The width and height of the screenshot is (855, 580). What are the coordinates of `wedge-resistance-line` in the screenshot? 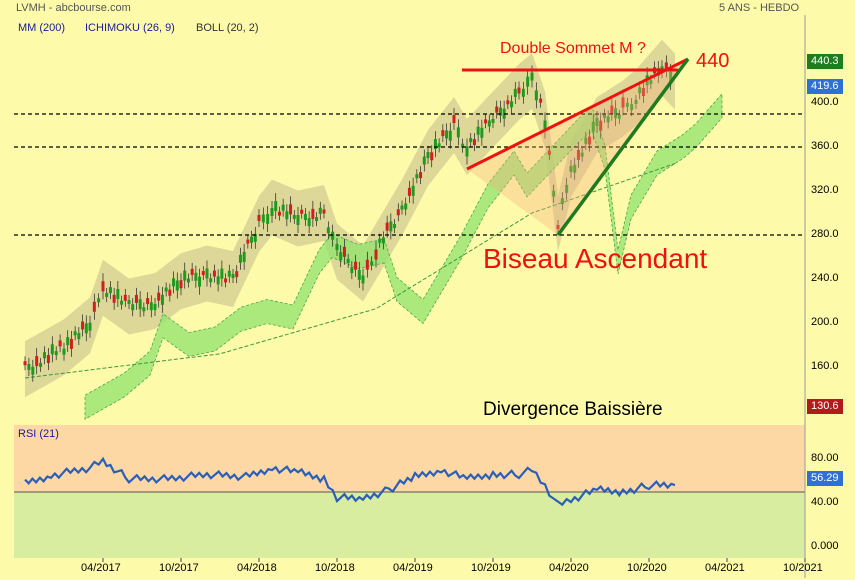 It's located at (577, 114).